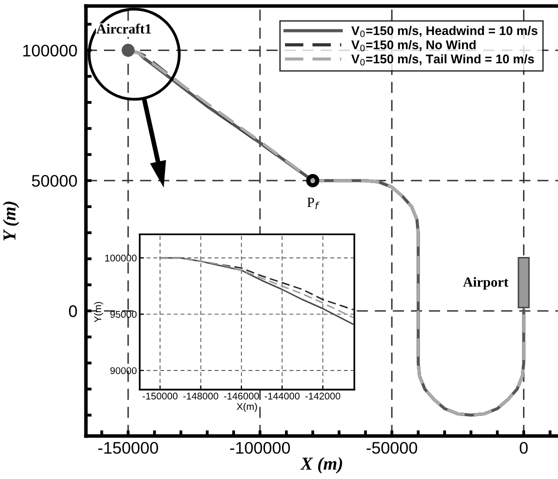 This screenshot has height=479, width=558. Describe the element at coordinates (72, 311) in the screenshot. I see `y-tick-label: 0` at that location.